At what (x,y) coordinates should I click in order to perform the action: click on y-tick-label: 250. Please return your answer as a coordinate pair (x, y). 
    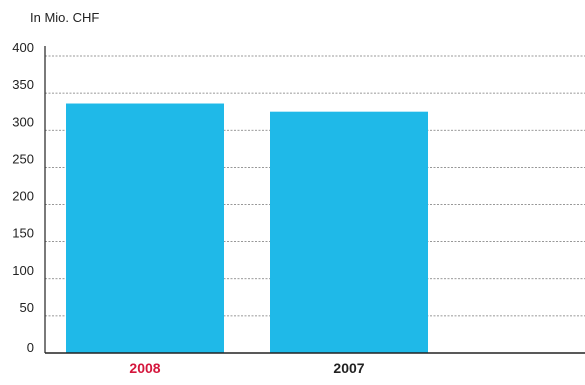
    Looking at the image, I should click on (23, 158).